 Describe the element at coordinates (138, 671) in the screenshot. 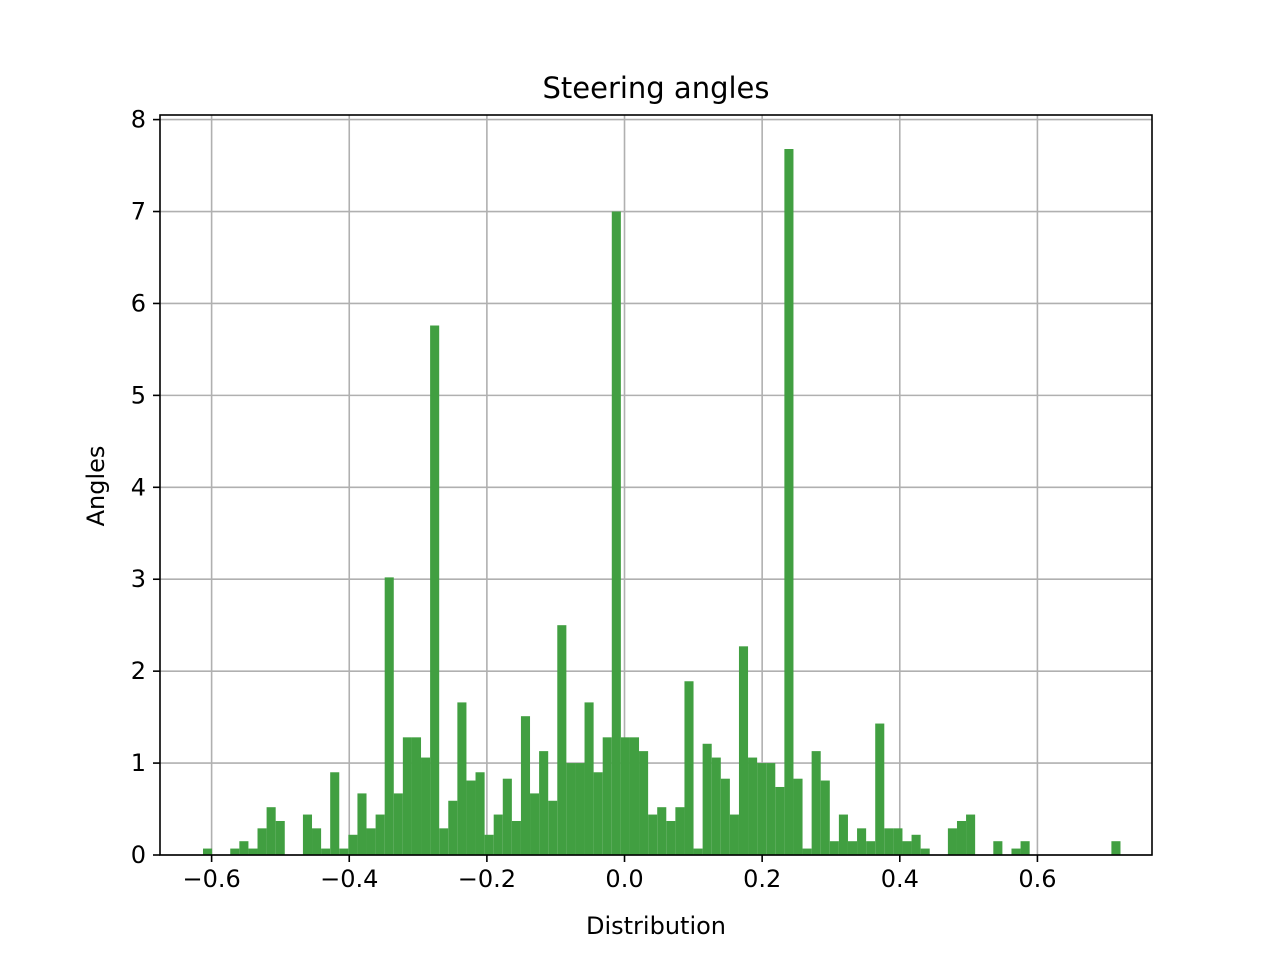

I see `y-tick-label: 2` at that location.